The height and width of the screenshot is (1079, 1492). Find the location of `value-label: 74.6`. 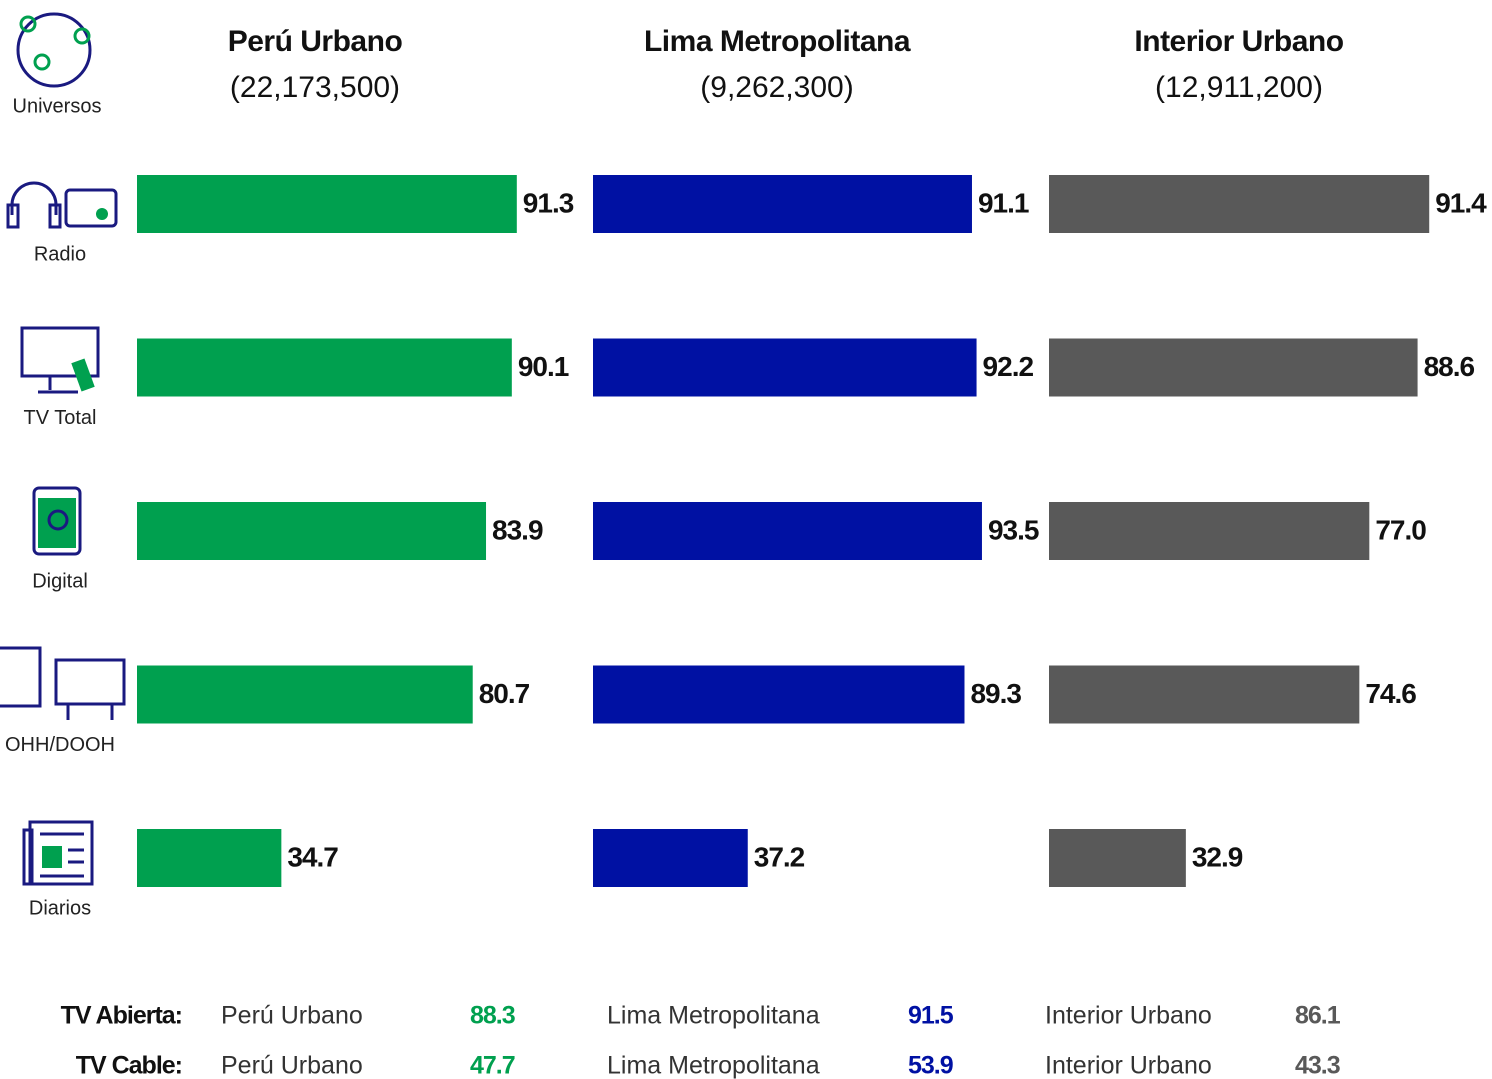

value-label: 74.6 is located at coordinates (1390, 693).